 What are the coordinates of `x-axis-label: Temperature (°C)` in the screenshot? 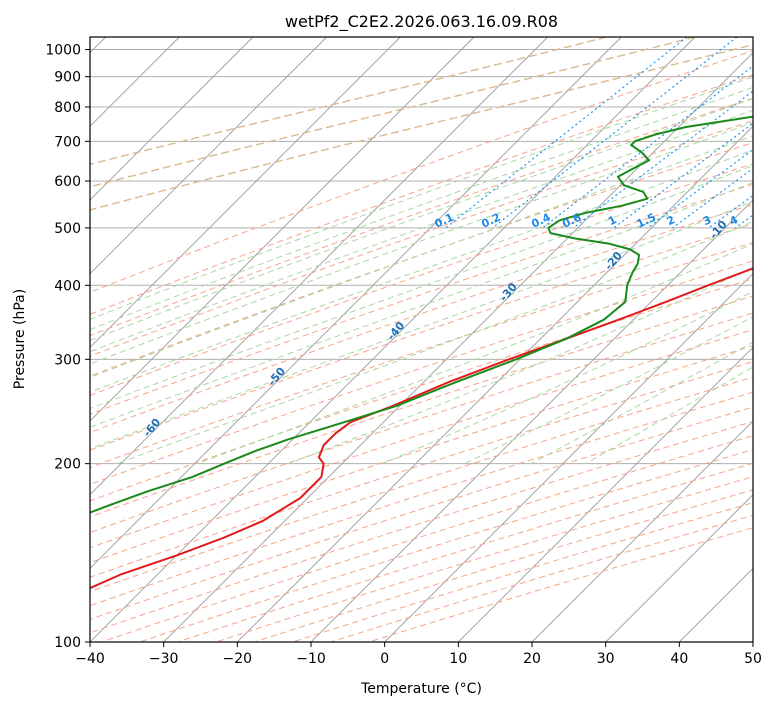 It's located at (421, 689).